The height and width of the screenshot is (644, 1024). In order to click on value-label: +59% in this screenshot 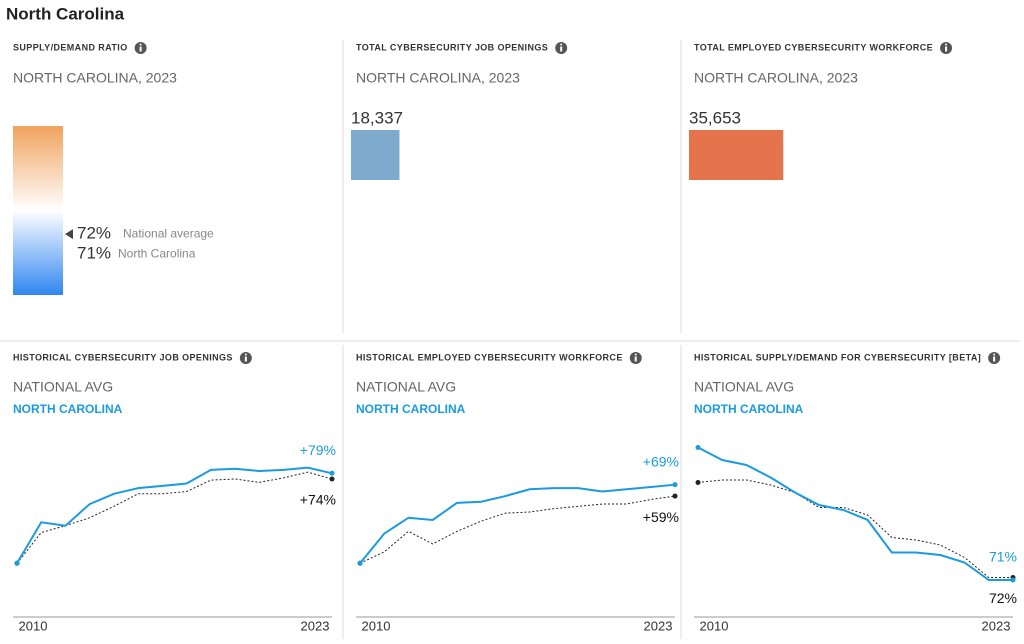, I will do `click(661, 517)`.